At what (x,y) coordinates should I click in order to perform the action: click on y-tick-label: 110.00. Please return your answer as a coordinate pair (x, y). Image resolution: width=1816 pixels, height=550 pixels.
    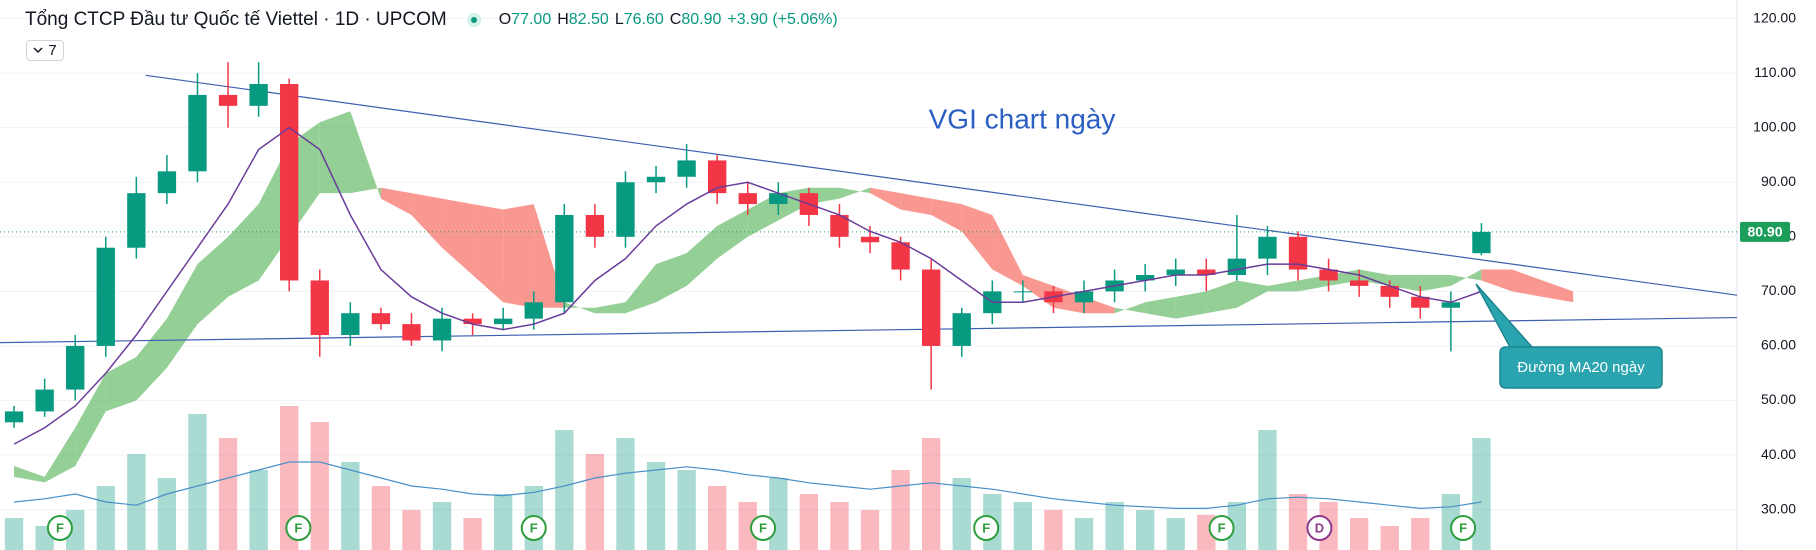
    Looking at the image, I should click on (1775, 72).